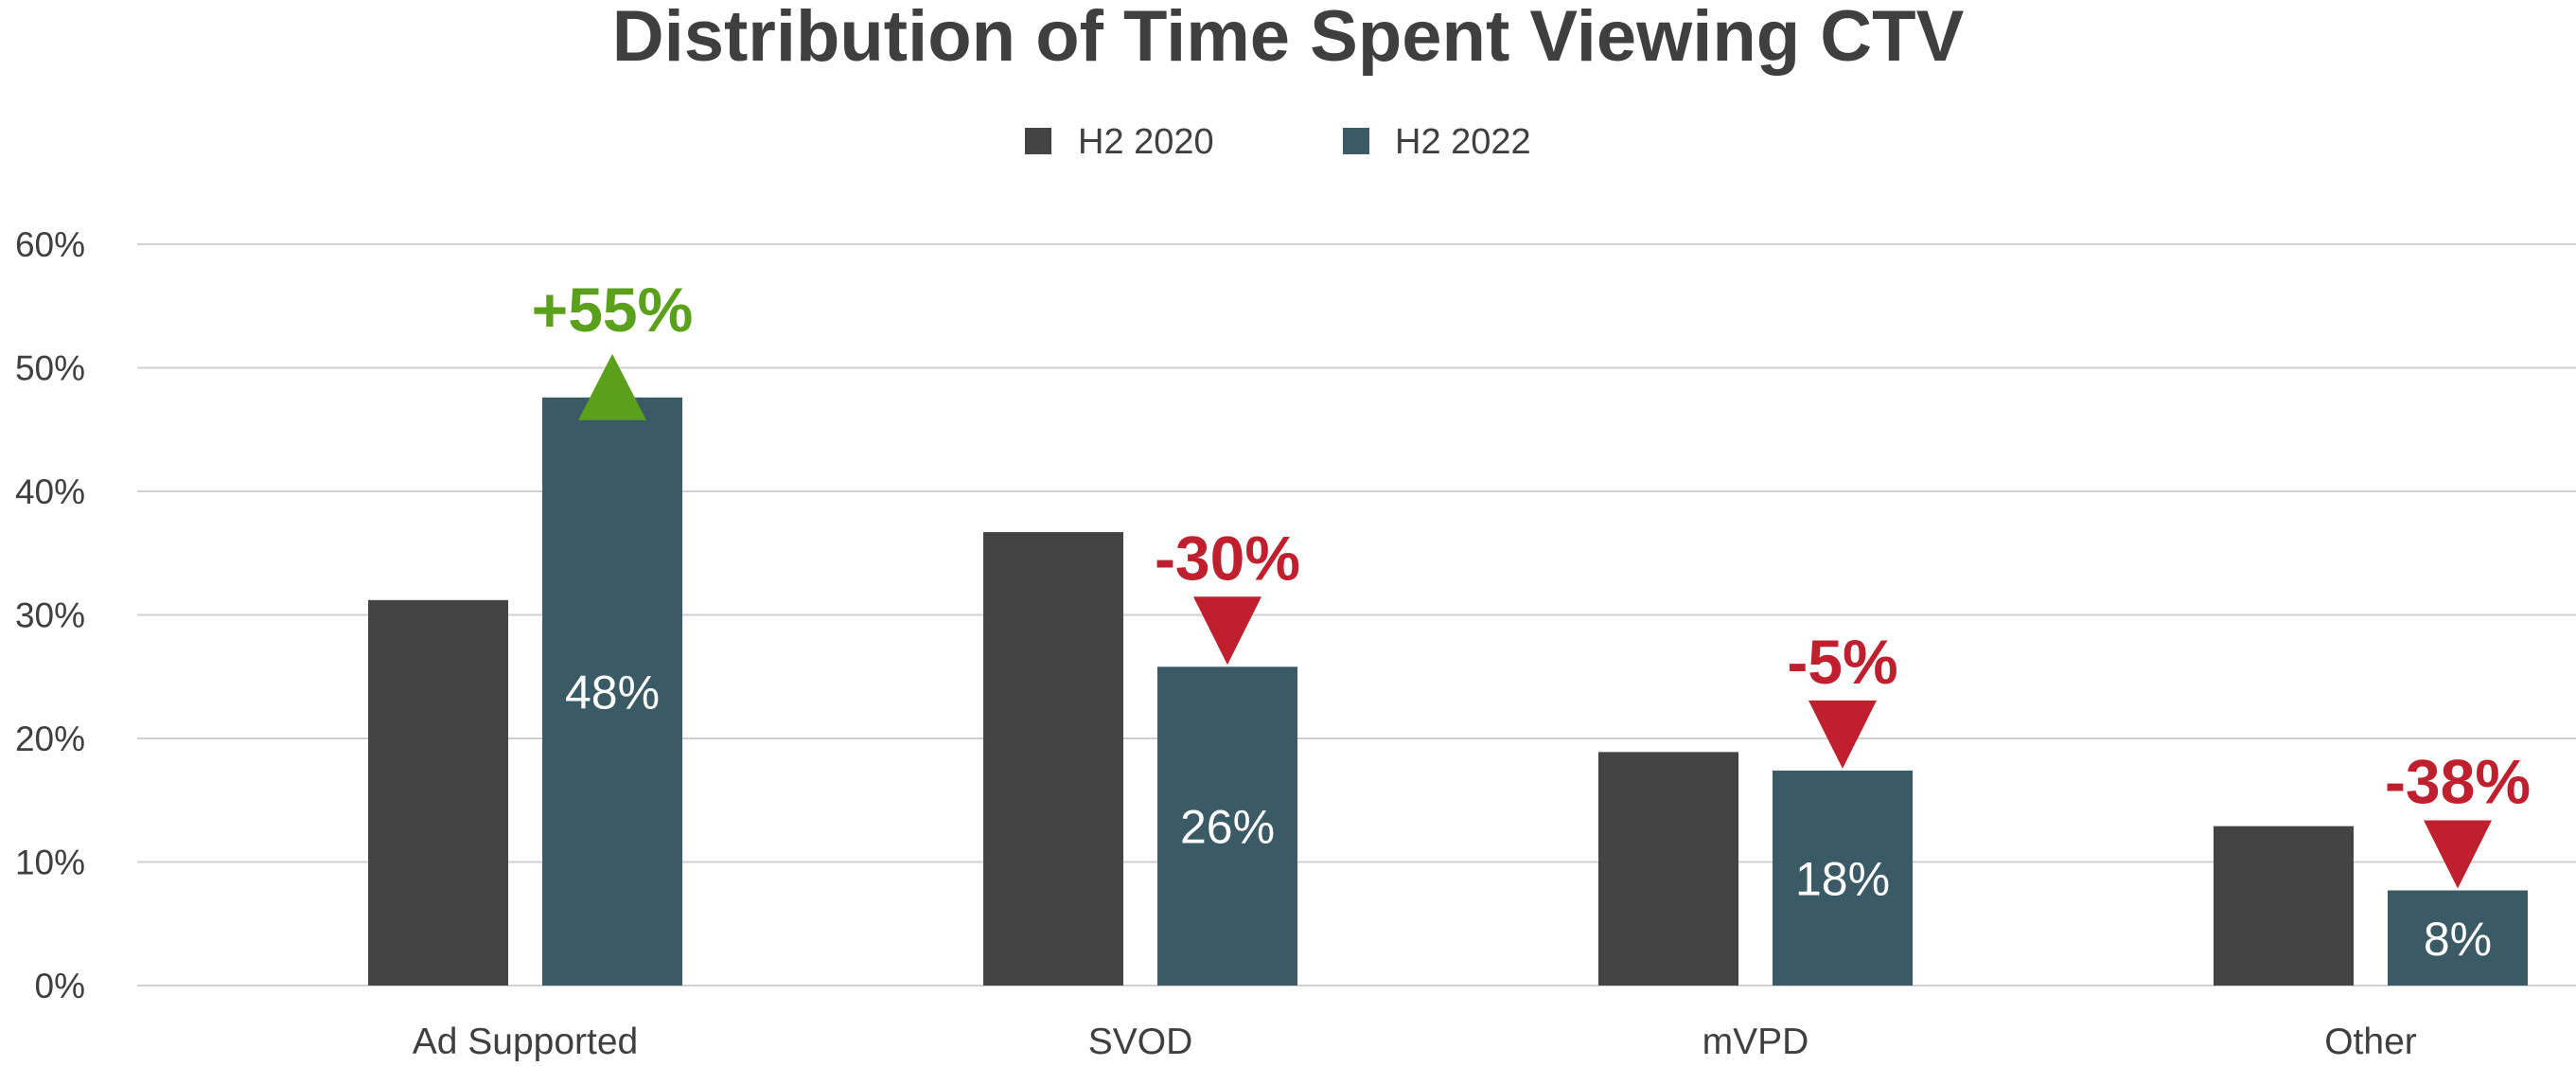  Describe the element at coordinates (2458, 782) in the screenshot. I see `change-label: -38%` at that location.